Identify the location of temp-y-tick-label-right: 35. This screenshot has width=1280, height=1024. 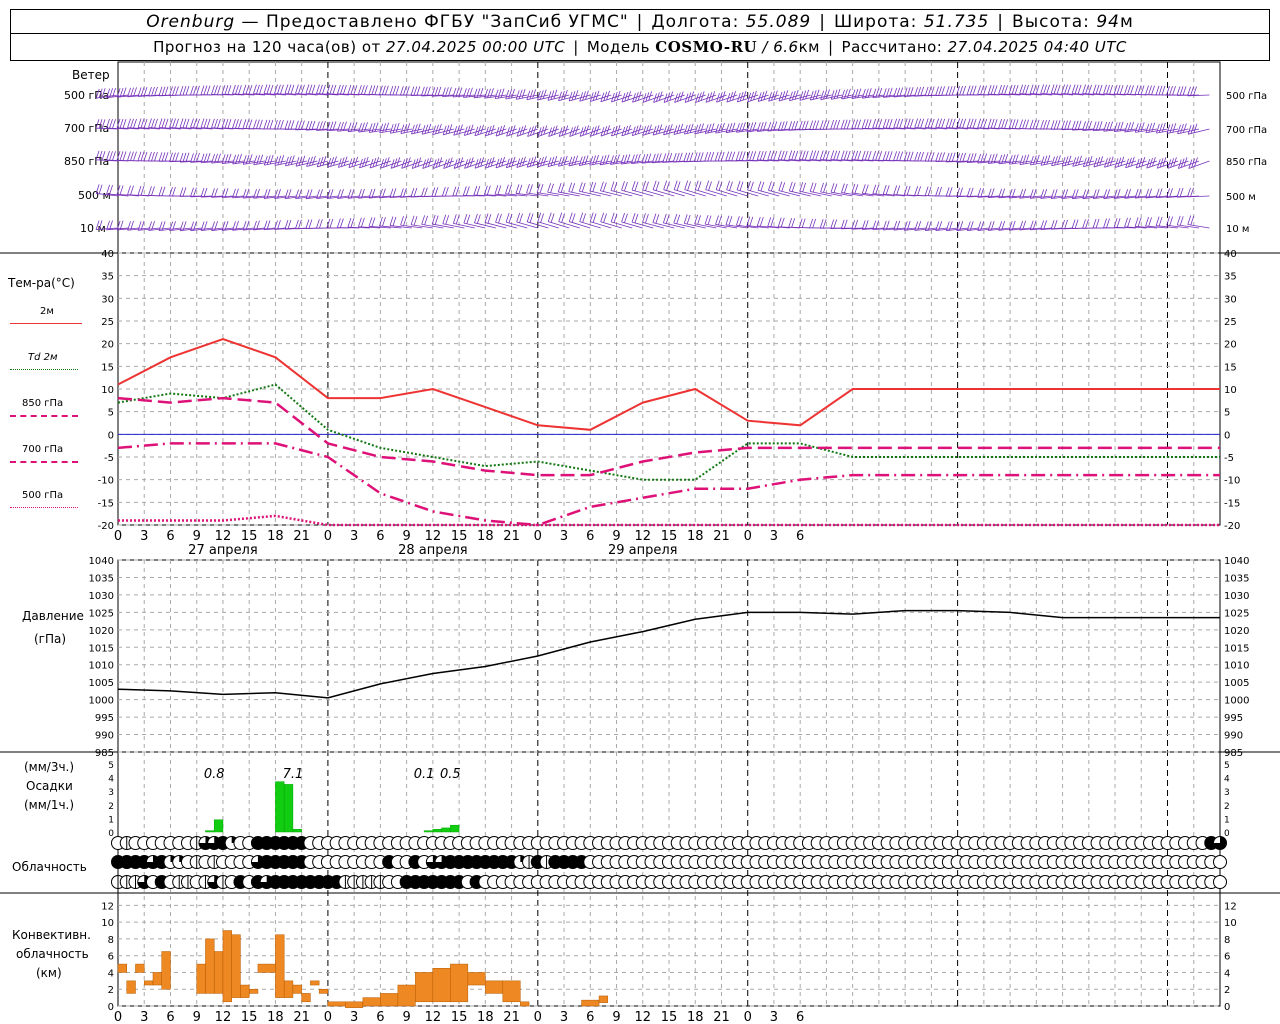
(1230, 277).